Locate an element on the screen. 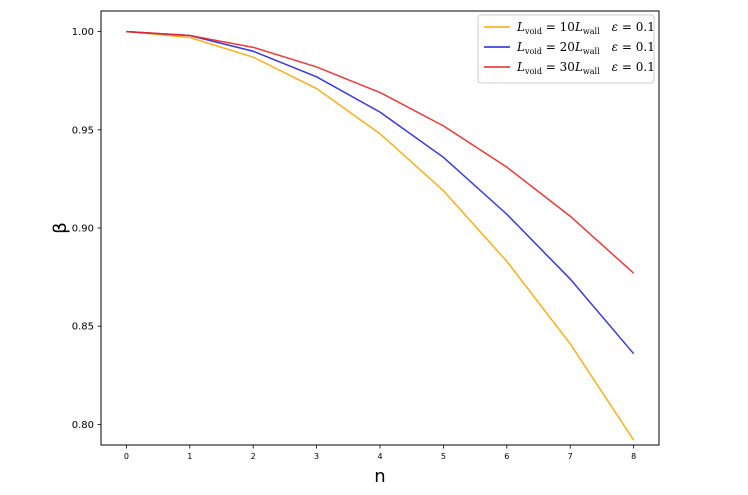 This screenshot has width=748, height=495. y-tick-label: 0.85 is located at coordinates (83, 327).